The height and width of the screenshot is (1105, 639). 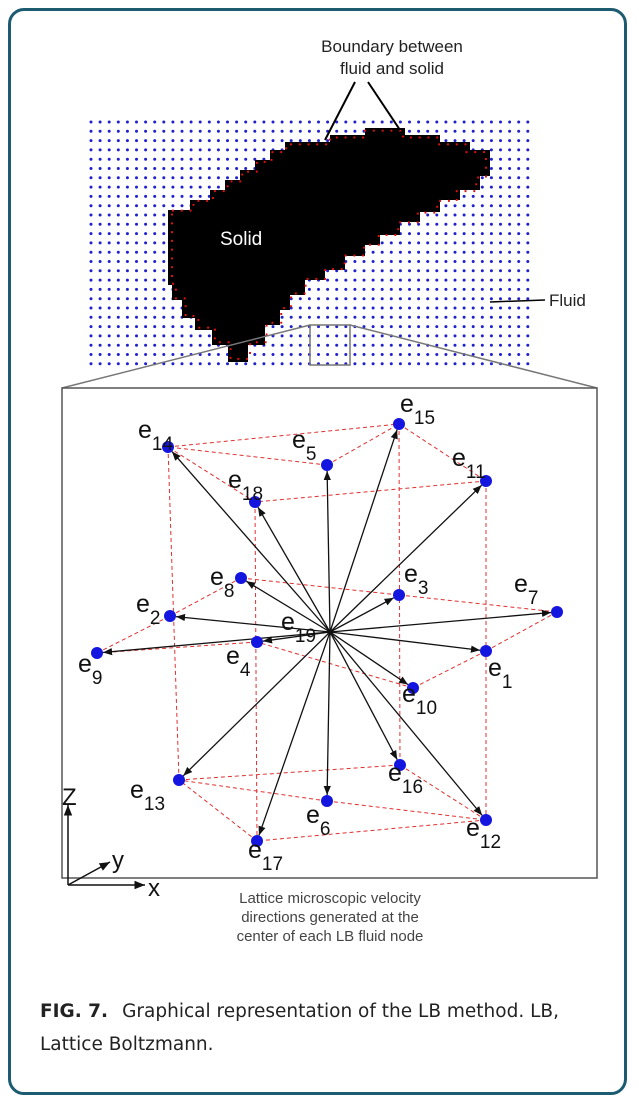 What do you see at coordinates (329, 244) in the screenshot?
I see `boundary-nodes` at bounding box center [329, 244].